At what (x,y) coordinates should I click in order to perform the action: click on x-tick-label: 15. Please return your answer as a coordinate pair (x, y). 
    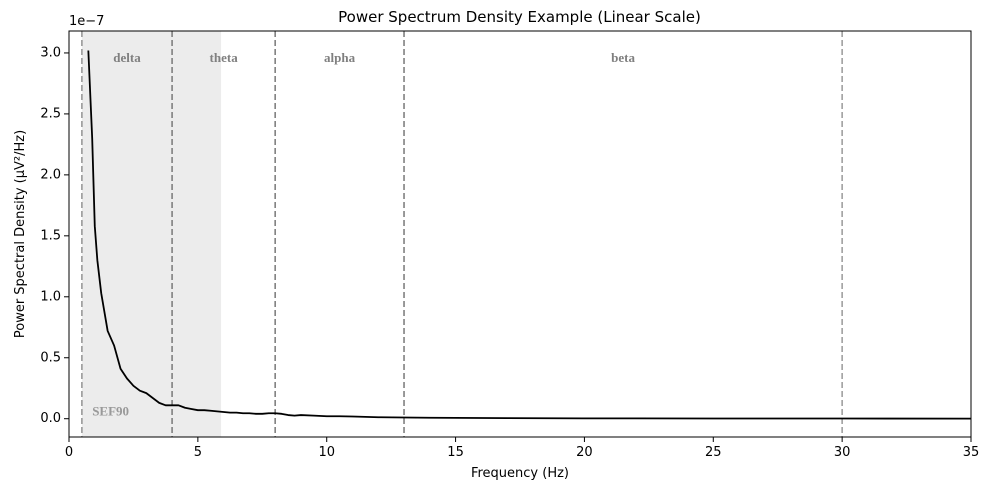
    Looking at the image, I should click on (455, 452).